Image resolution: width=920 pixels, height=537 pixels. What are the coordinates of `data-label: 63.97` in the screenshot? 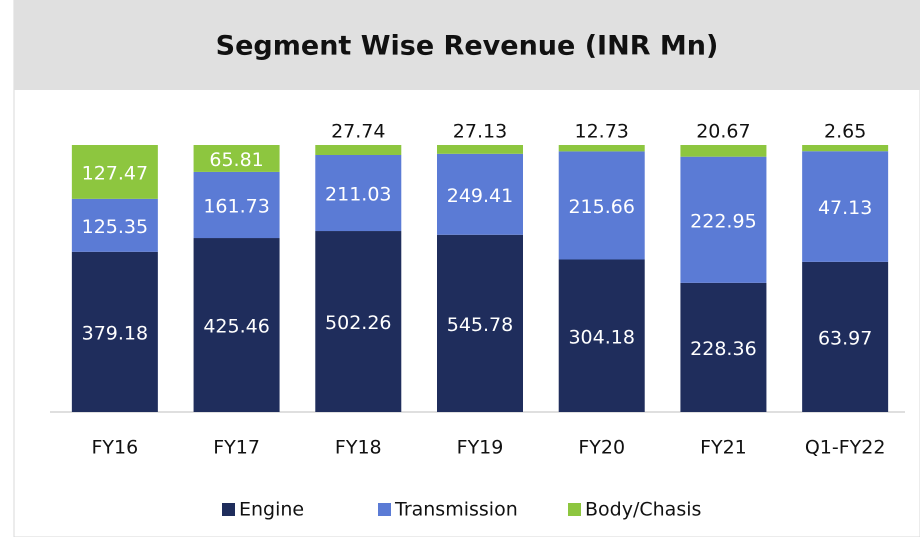 It's located at (845, 338).